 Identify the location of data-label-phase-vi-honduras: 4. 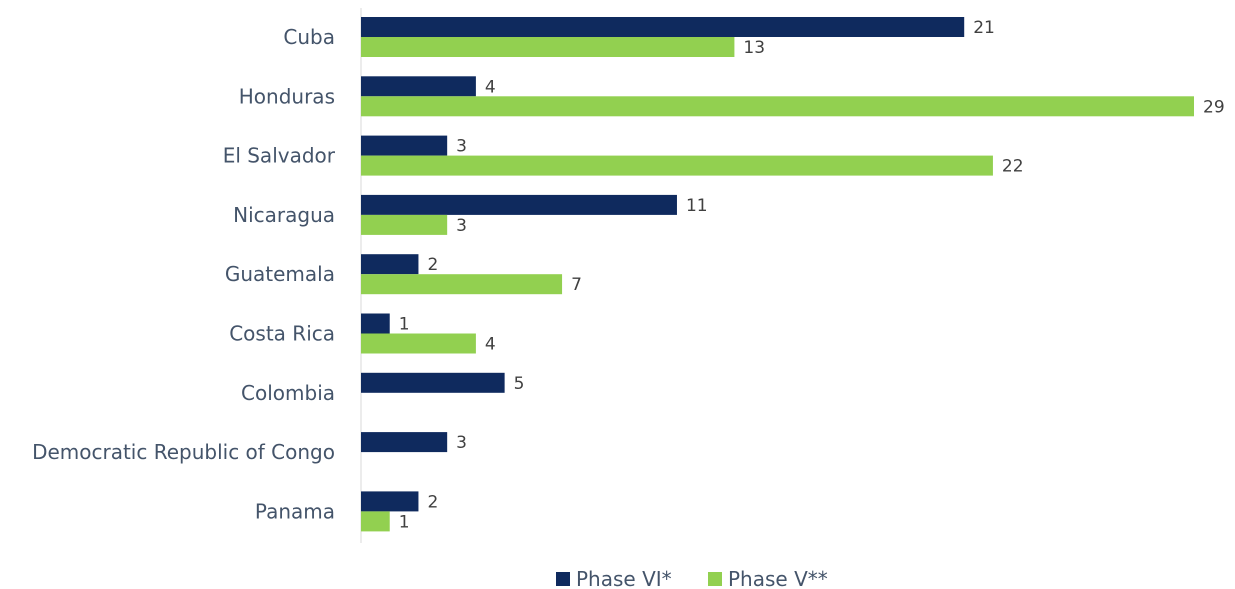
(490, 87).